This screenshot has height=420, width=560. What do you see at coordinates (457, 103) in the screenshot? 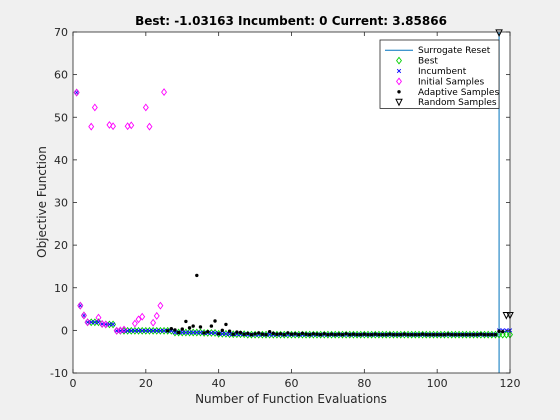
I see `legend-entry: Random Samples` at bounding box center [457, 103].